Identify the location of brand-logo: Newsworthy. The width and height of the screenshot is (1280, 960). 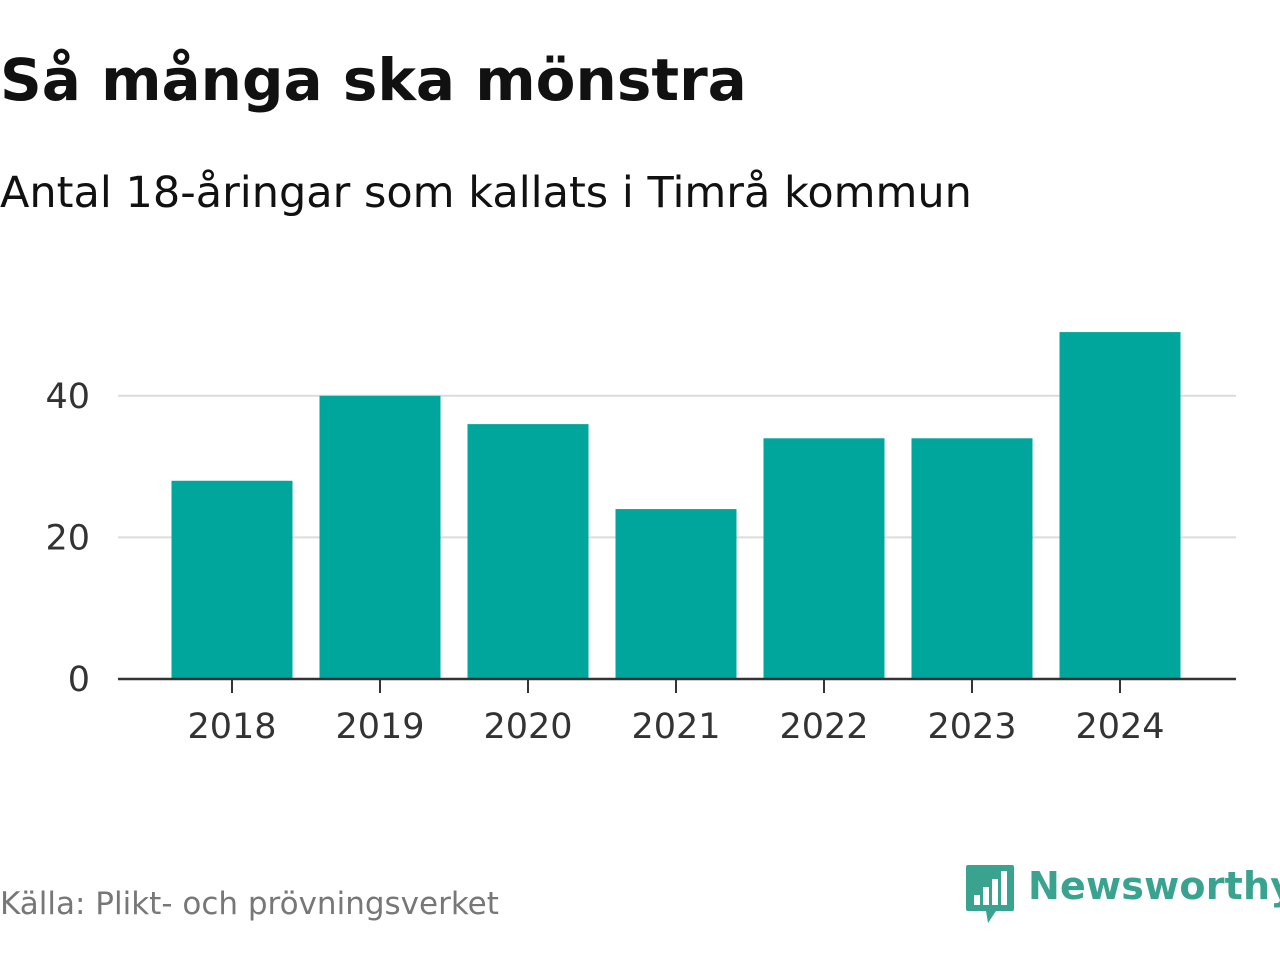
(1122, 894).